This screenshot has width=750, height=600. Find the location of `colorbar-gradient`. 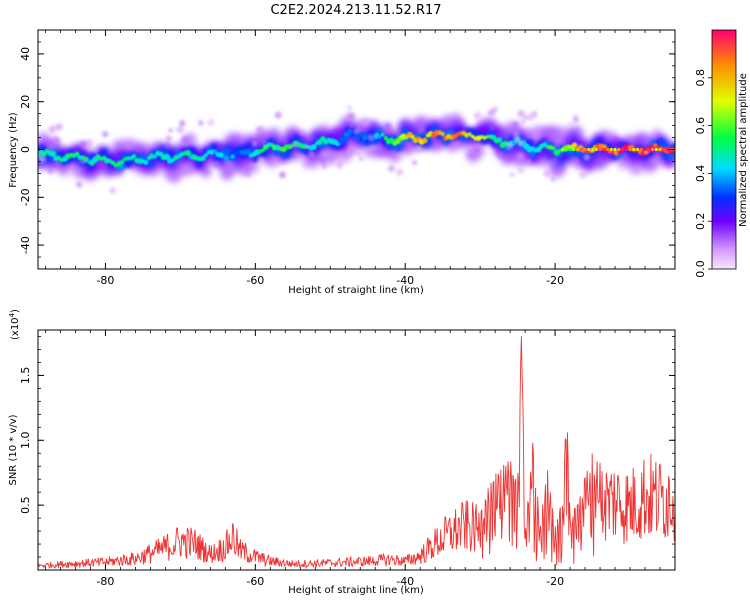

colorbar-gradient is located at coordinates (724, 149).